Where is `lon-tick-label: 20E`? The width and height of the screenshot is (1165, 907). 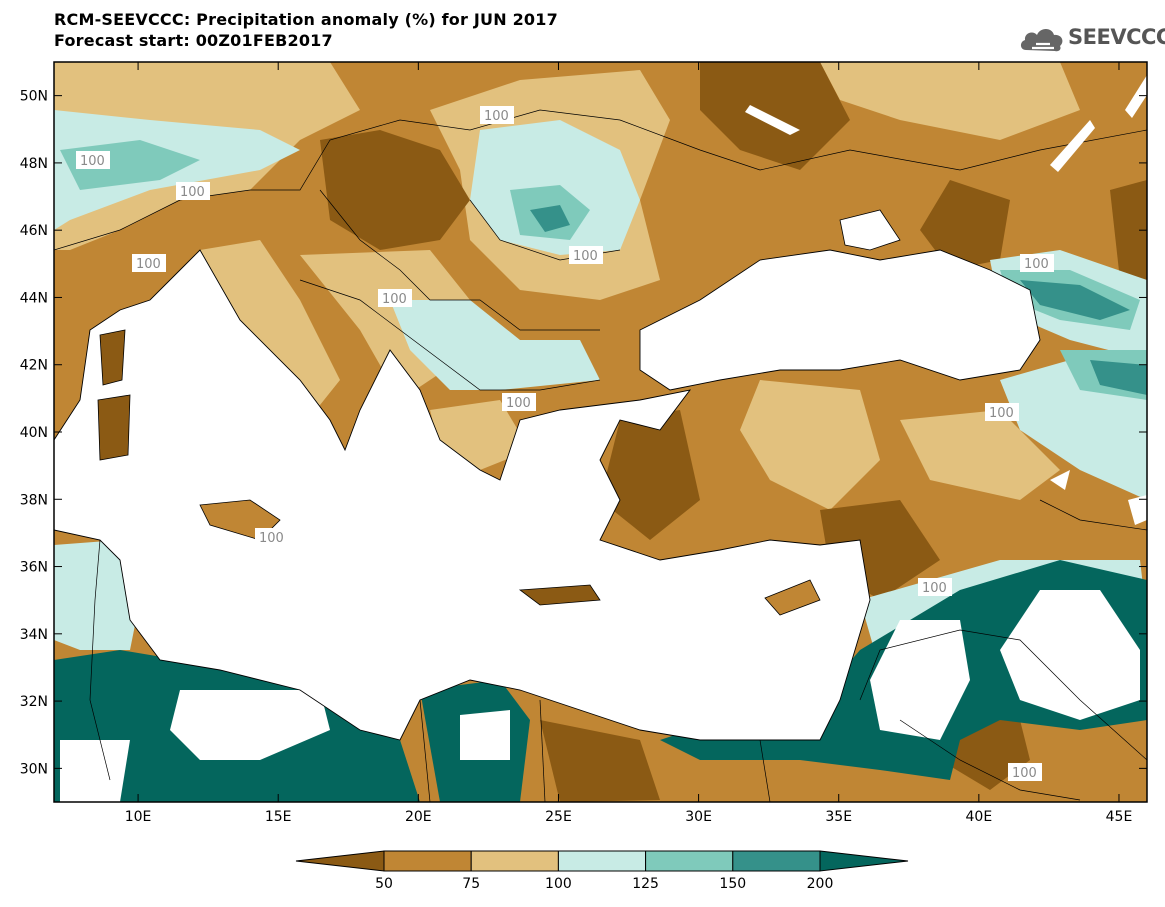 lon-tick-label: 20E is located at coordinates (418, 817).